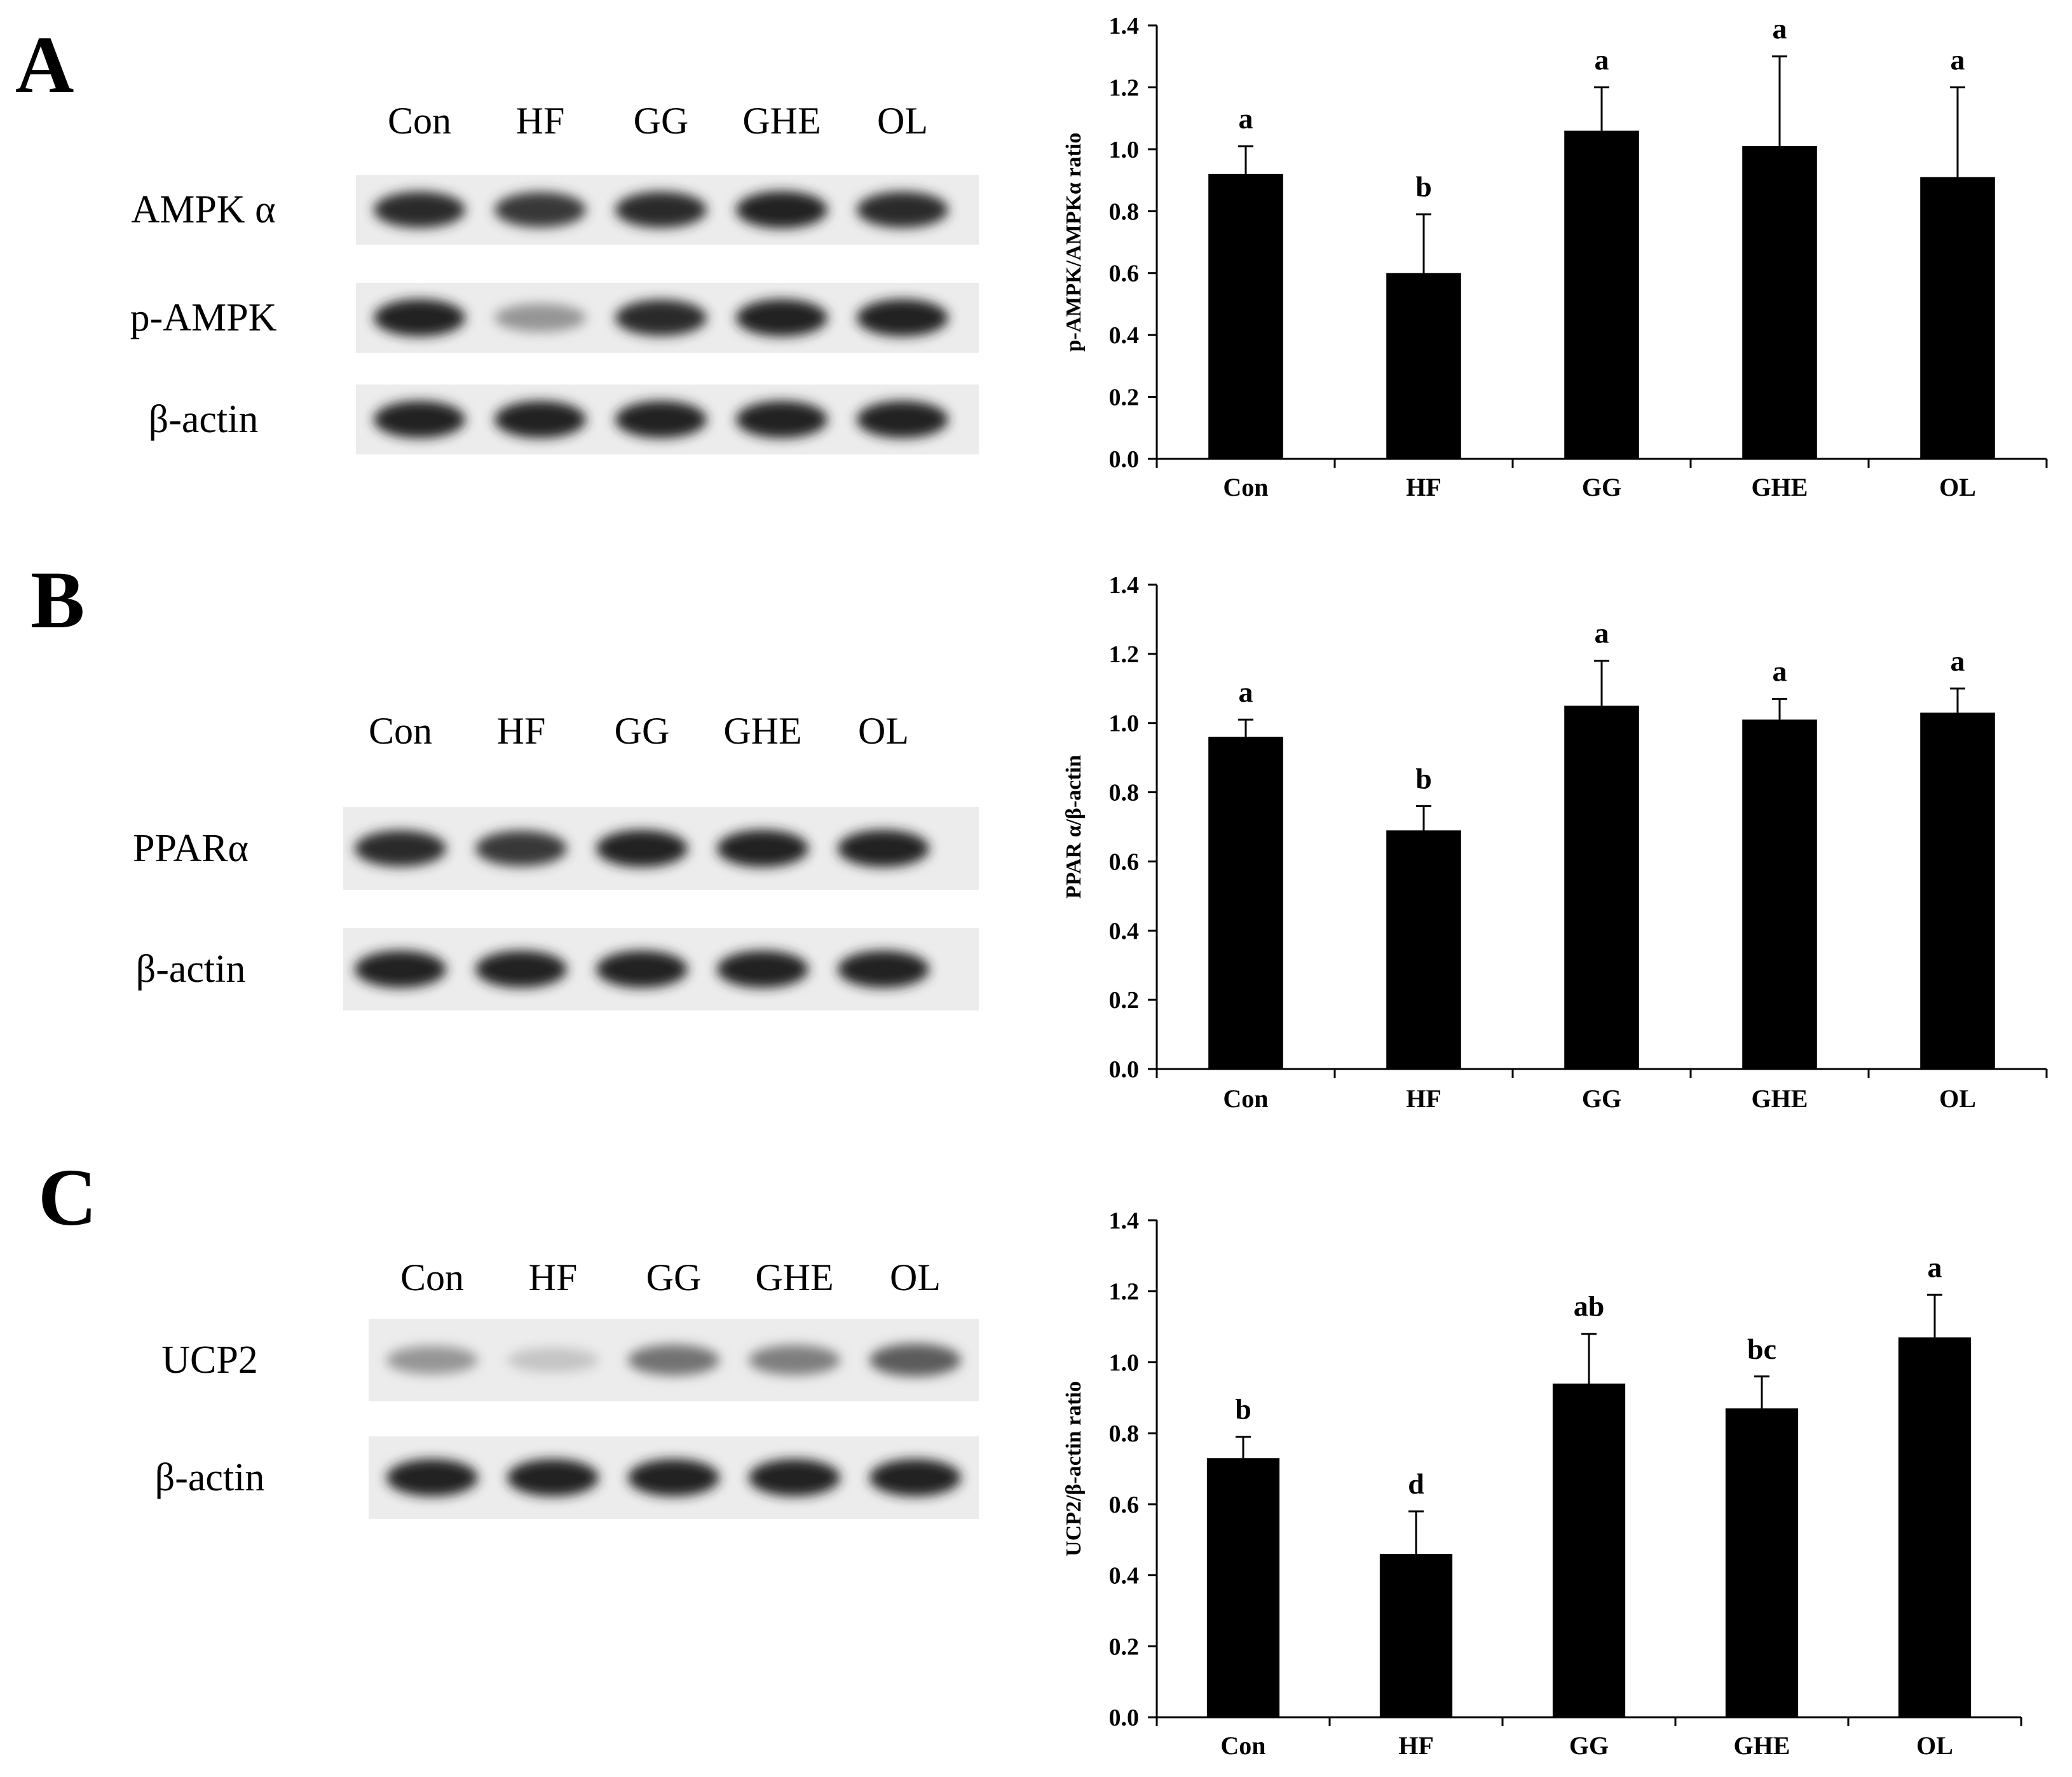 Image resolution: width=2072 pixels, height=1777 pixels. Describe the element at coordinates (1124, 1646) in the screenshot. I see `y-tick-label: 0.2` at that location.